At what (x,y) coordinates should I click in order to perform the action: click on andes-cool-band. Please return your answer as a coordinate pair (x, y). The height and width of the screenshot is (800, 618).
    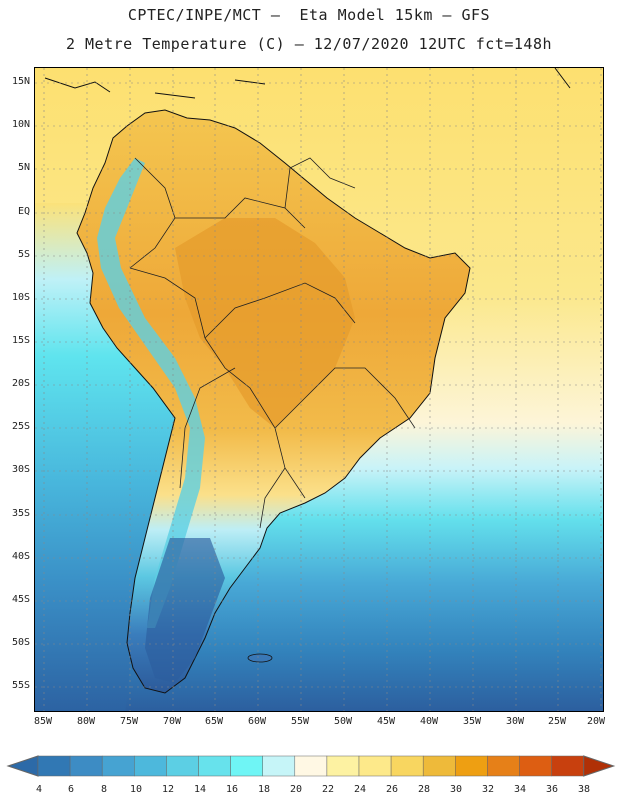
    Looking at the image, I should click on (151, 393).